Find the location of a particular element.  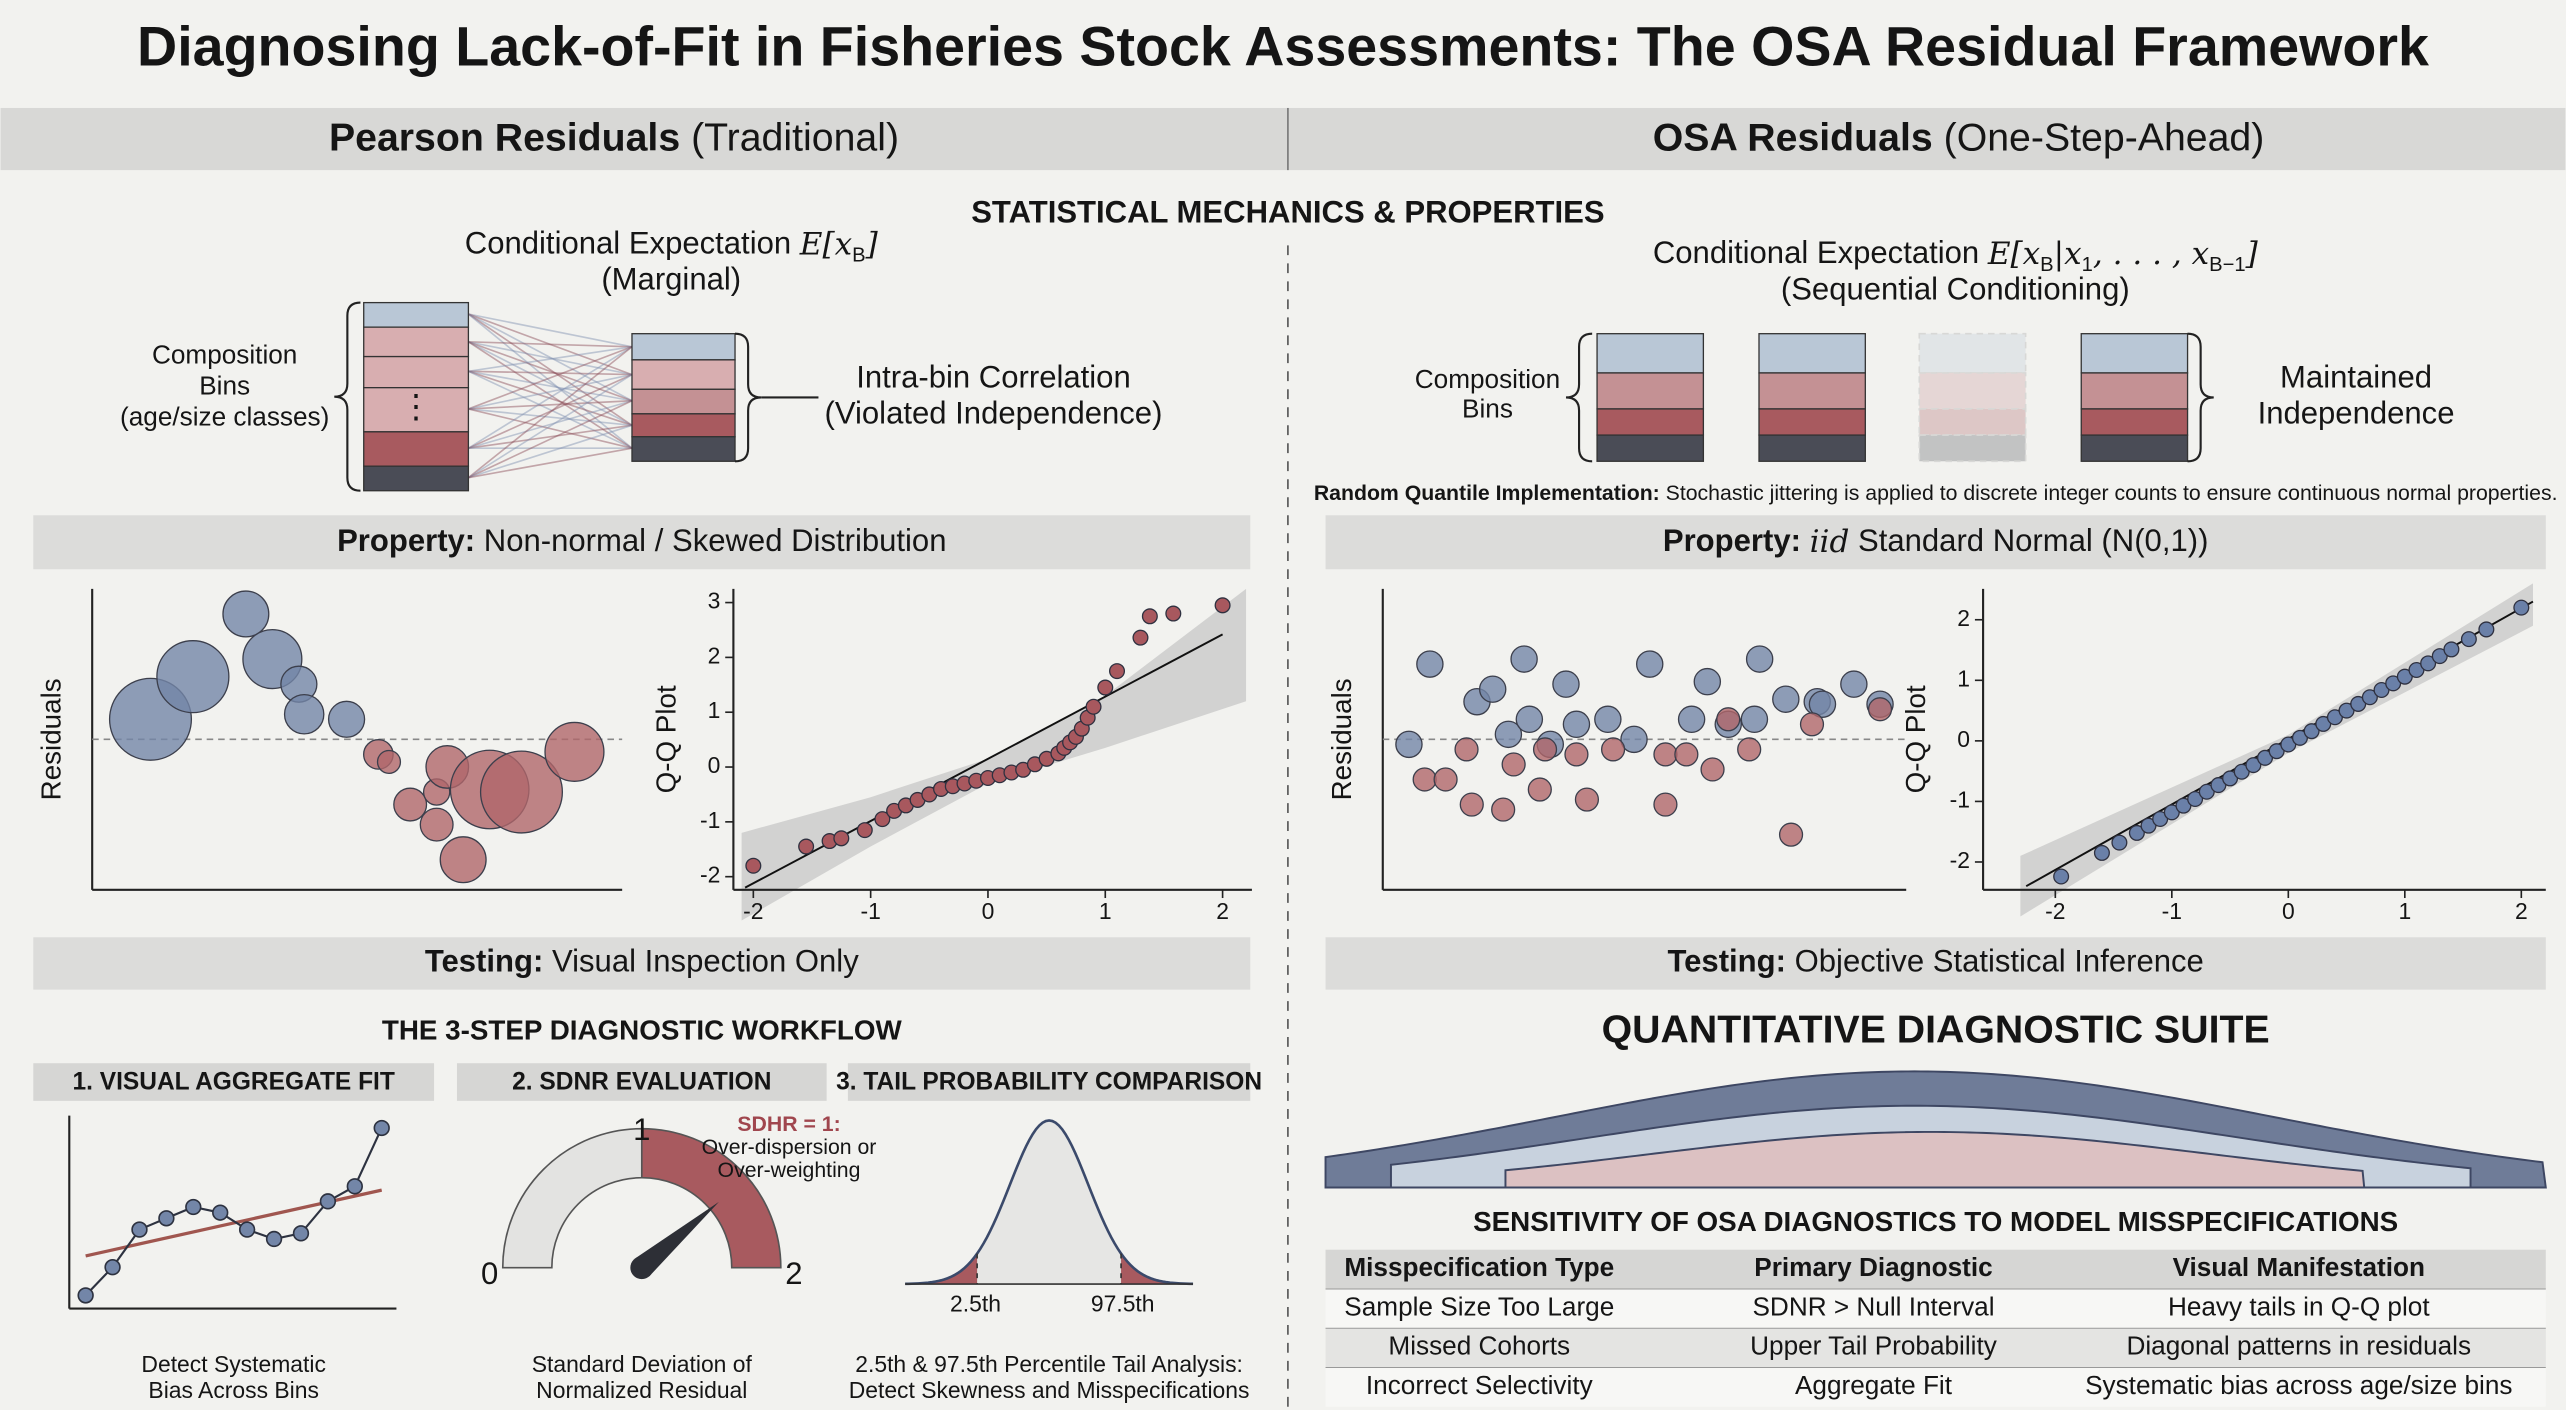

property-bar is located at coordinates (1935, 542).